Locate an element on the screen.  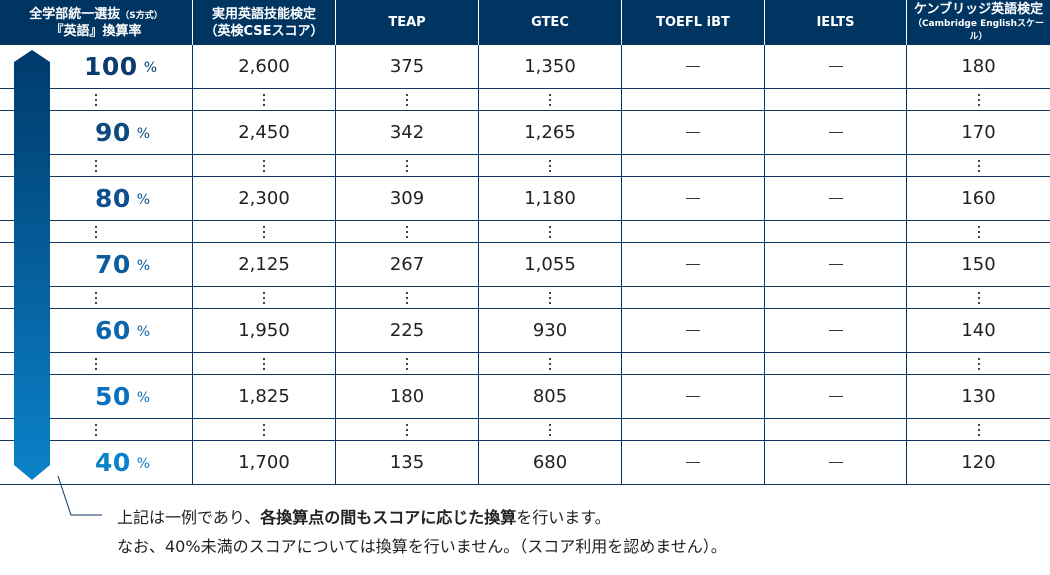
footnote-text: 上記は一例であり、 is located at coordinates (189, 517).